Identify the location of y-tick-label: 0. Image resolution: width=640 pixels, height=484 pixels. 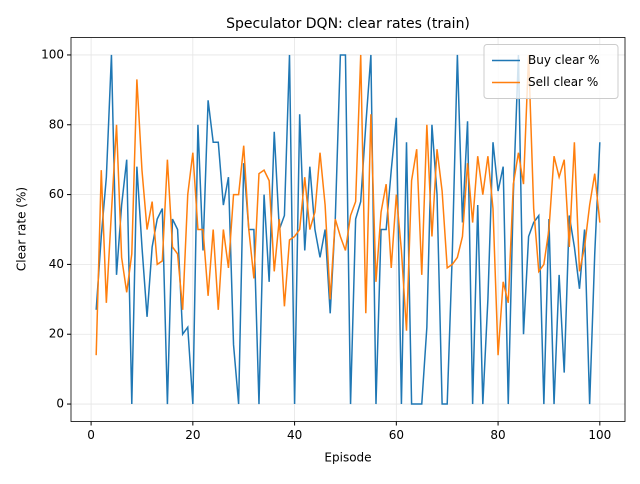
(60, 404).